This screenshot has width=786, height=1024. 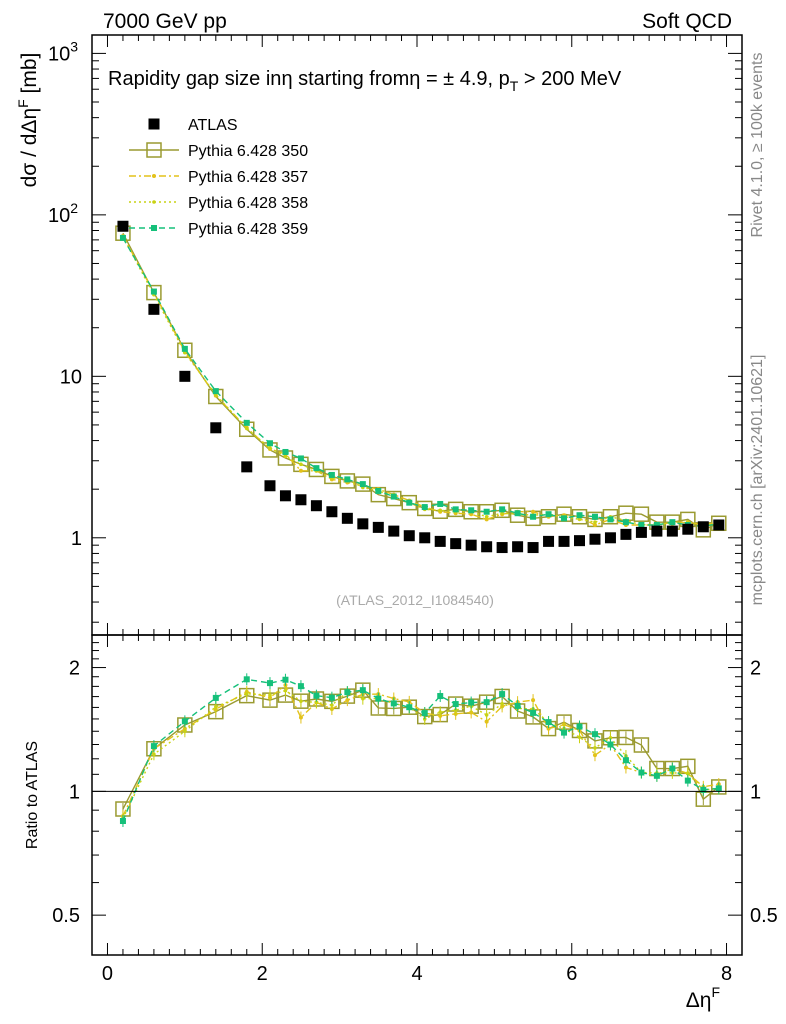 What do you see at coordinates (213, 125) in the screenshot?
I see `legend-label: ATLAS` at bounding box center [213, 125].